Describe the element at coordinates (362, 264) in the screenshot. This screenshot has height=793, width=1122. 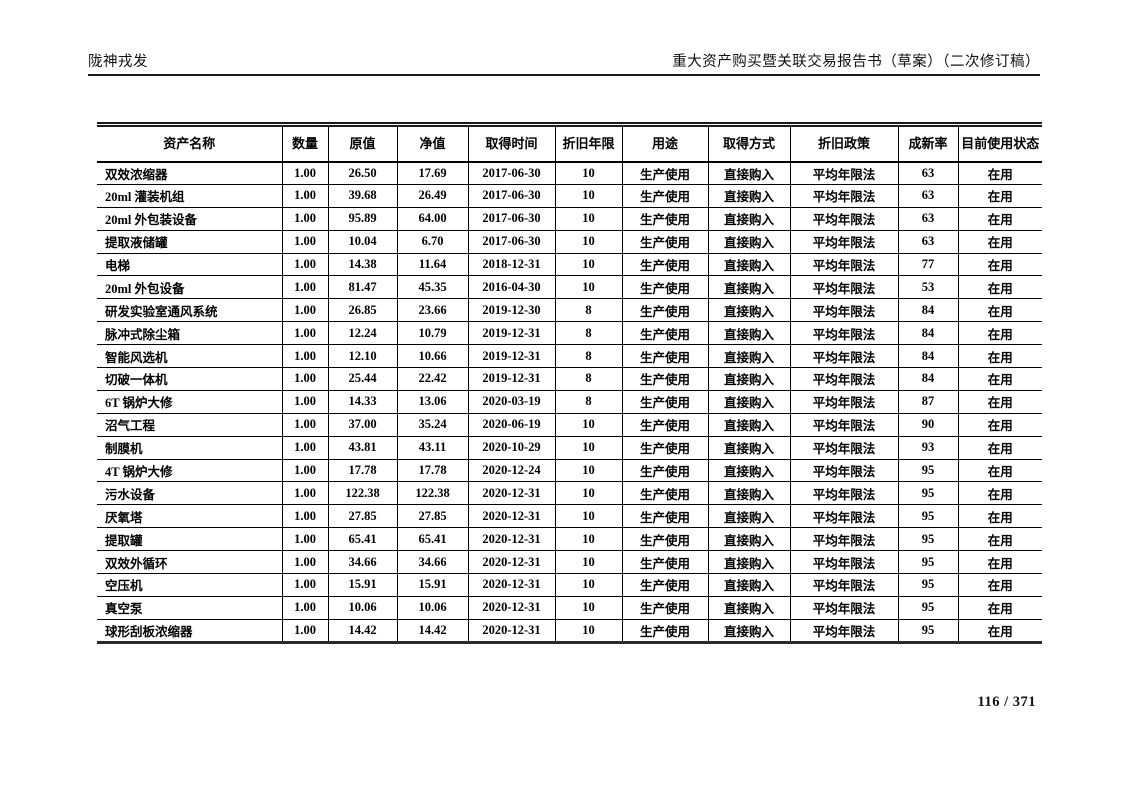
I see `table-cell: 14.38` at that location.